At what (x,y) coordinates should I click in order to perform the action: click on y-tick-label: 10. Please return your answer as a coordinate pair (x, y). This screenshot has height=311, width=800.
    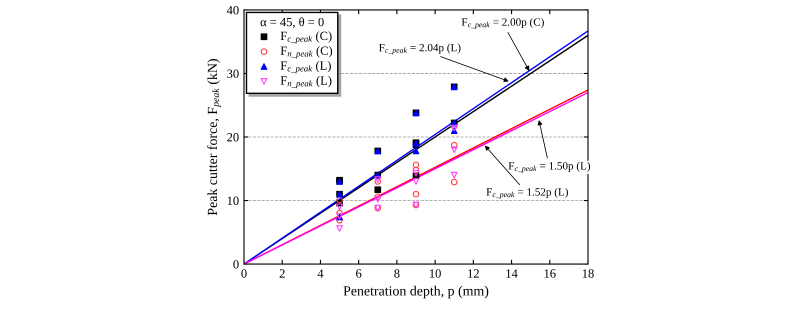
    Looking at the image, I should click on (233, 200).